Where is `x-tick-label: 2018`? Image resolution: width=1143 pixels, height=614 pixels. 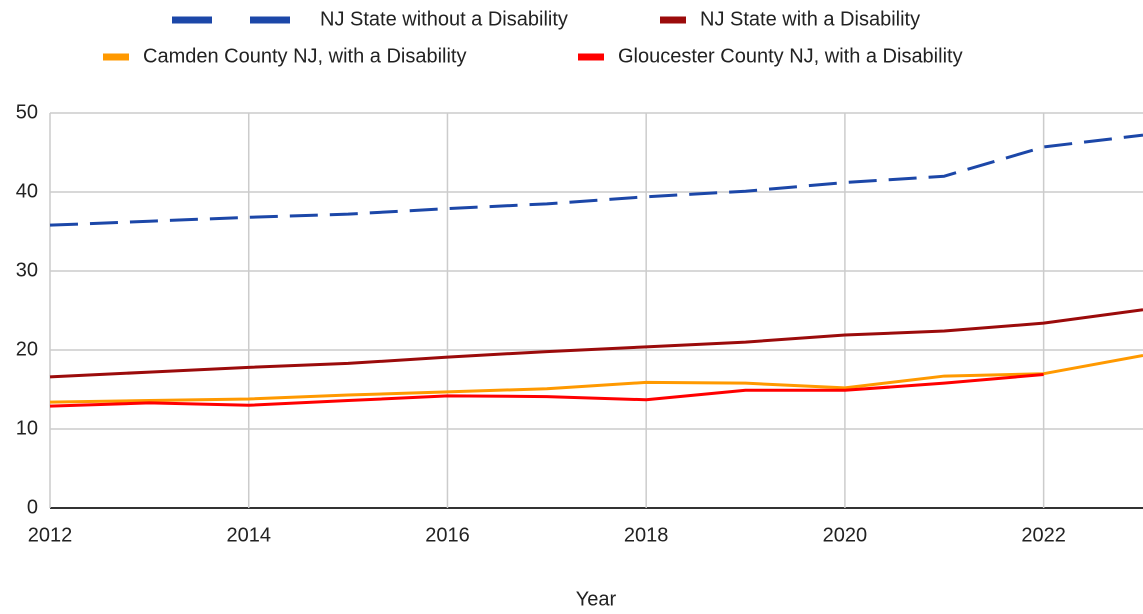 x-tick-label: 2018 is located at coordinates (646, 535).